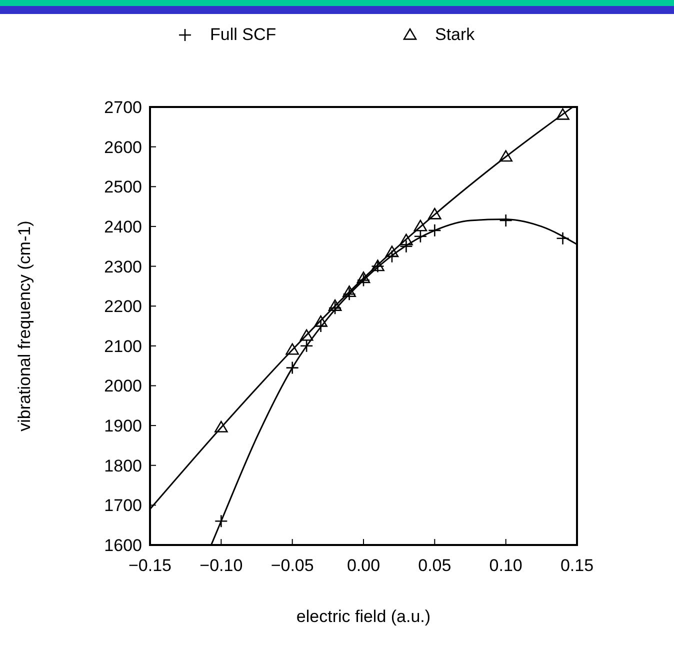  Describe the element at coordinates (505, 565) in the screenshot. I see `x-tick-label: 0.10` at that location.